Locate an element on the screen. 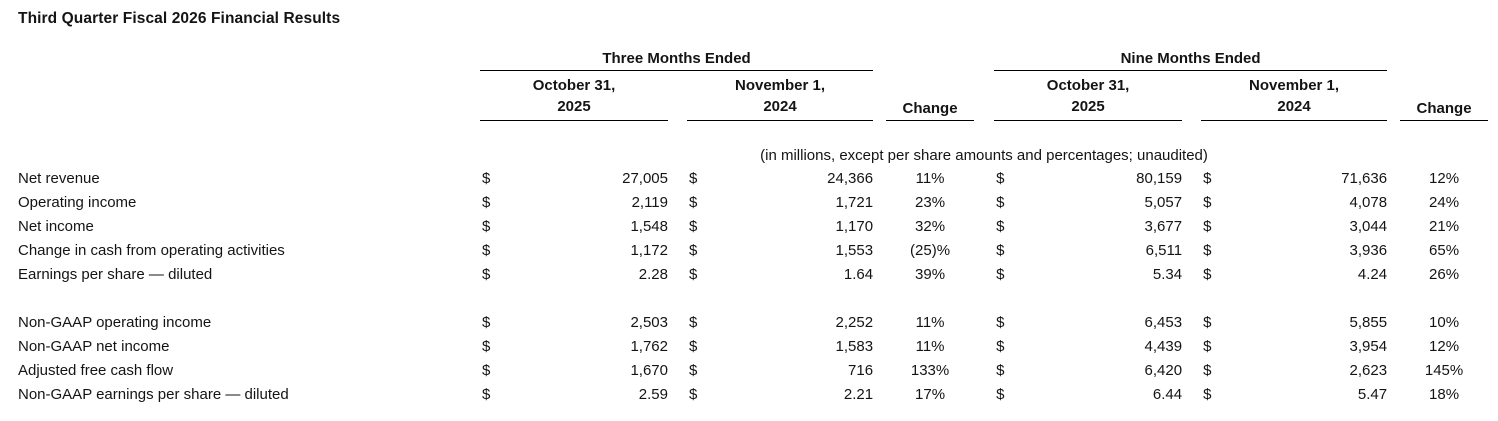  value-three-months-2024: 716 is located at coordinates (861, 370).